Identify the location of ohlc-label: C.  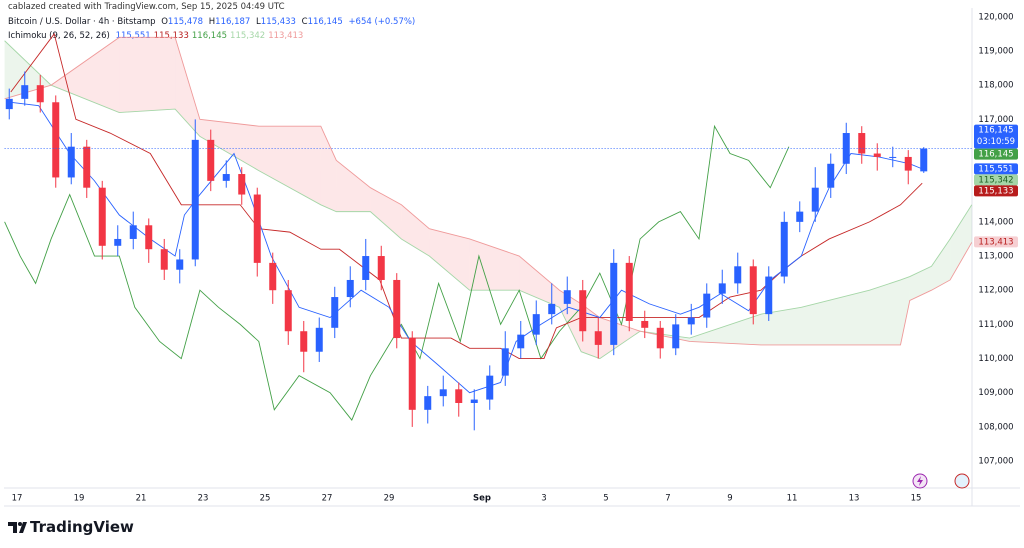
(304, 22).